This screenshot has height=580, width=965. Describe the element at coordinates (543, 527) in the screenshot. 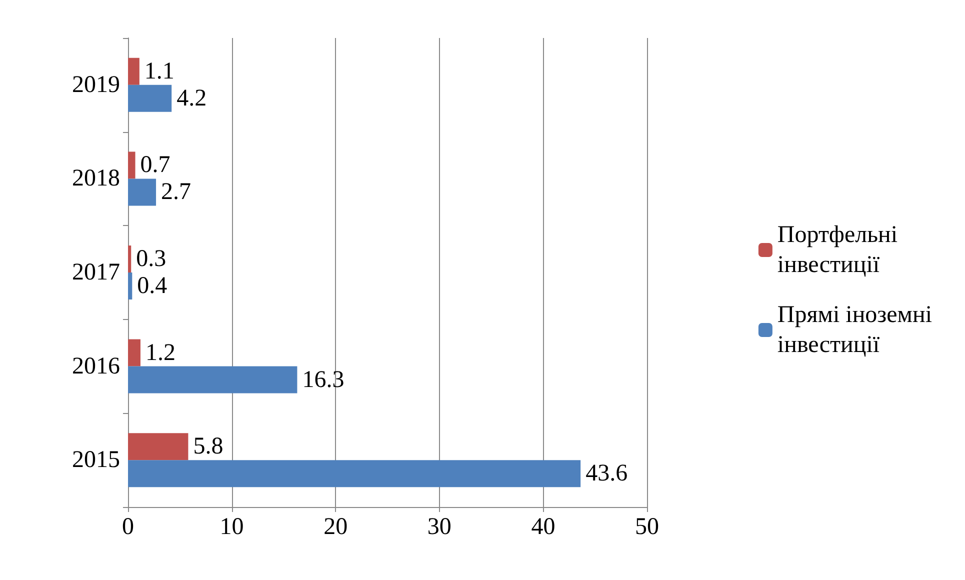

I see `x-tick-label: 40` at that location.